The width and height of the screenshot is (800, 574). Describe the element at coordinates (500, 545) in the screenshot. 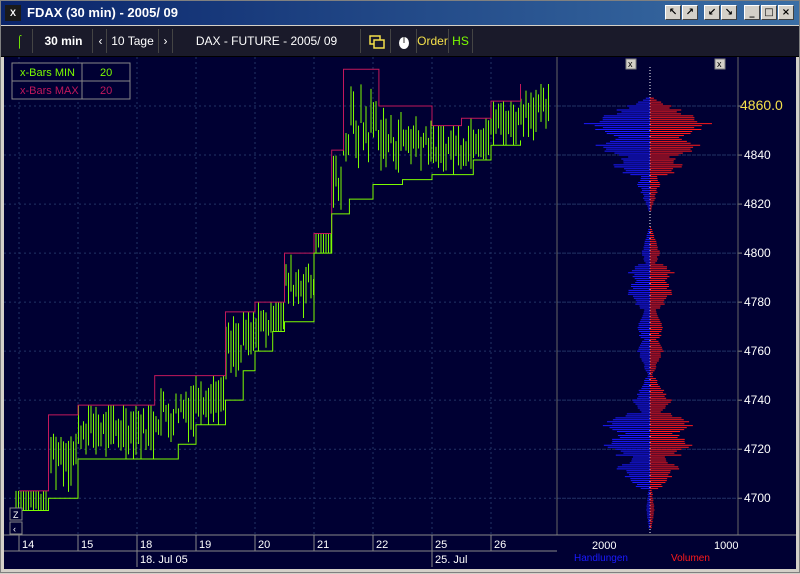

I see `day-tick-label: 26` at that location.